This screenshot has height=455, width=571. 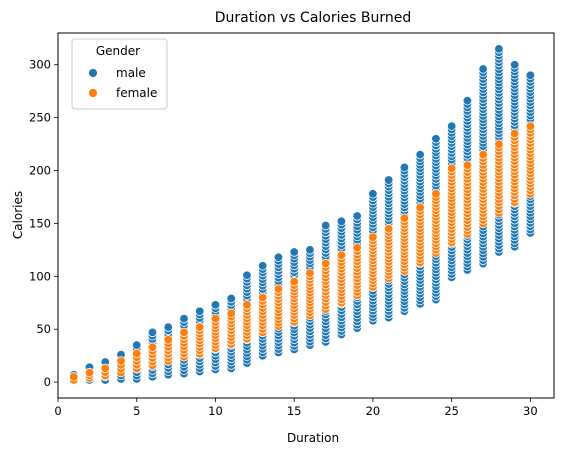 What do you see at coordinates (40, 118) in the screenshot?
I see `y-tick-label: 250` at bounding box center [40, 118].